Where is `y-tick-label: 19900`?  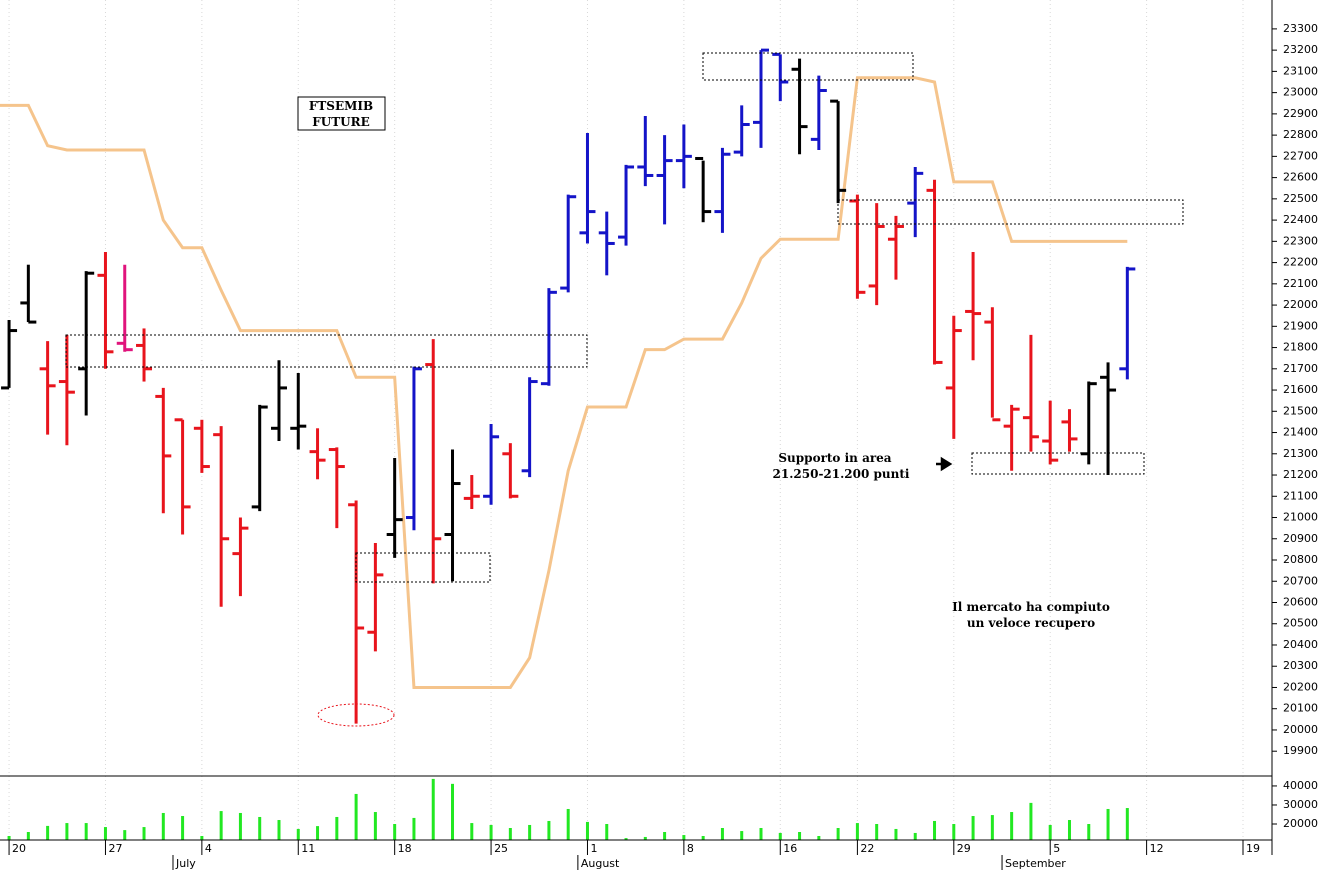 y-tick-label: 19900 is located at coordinates (1300, 750).